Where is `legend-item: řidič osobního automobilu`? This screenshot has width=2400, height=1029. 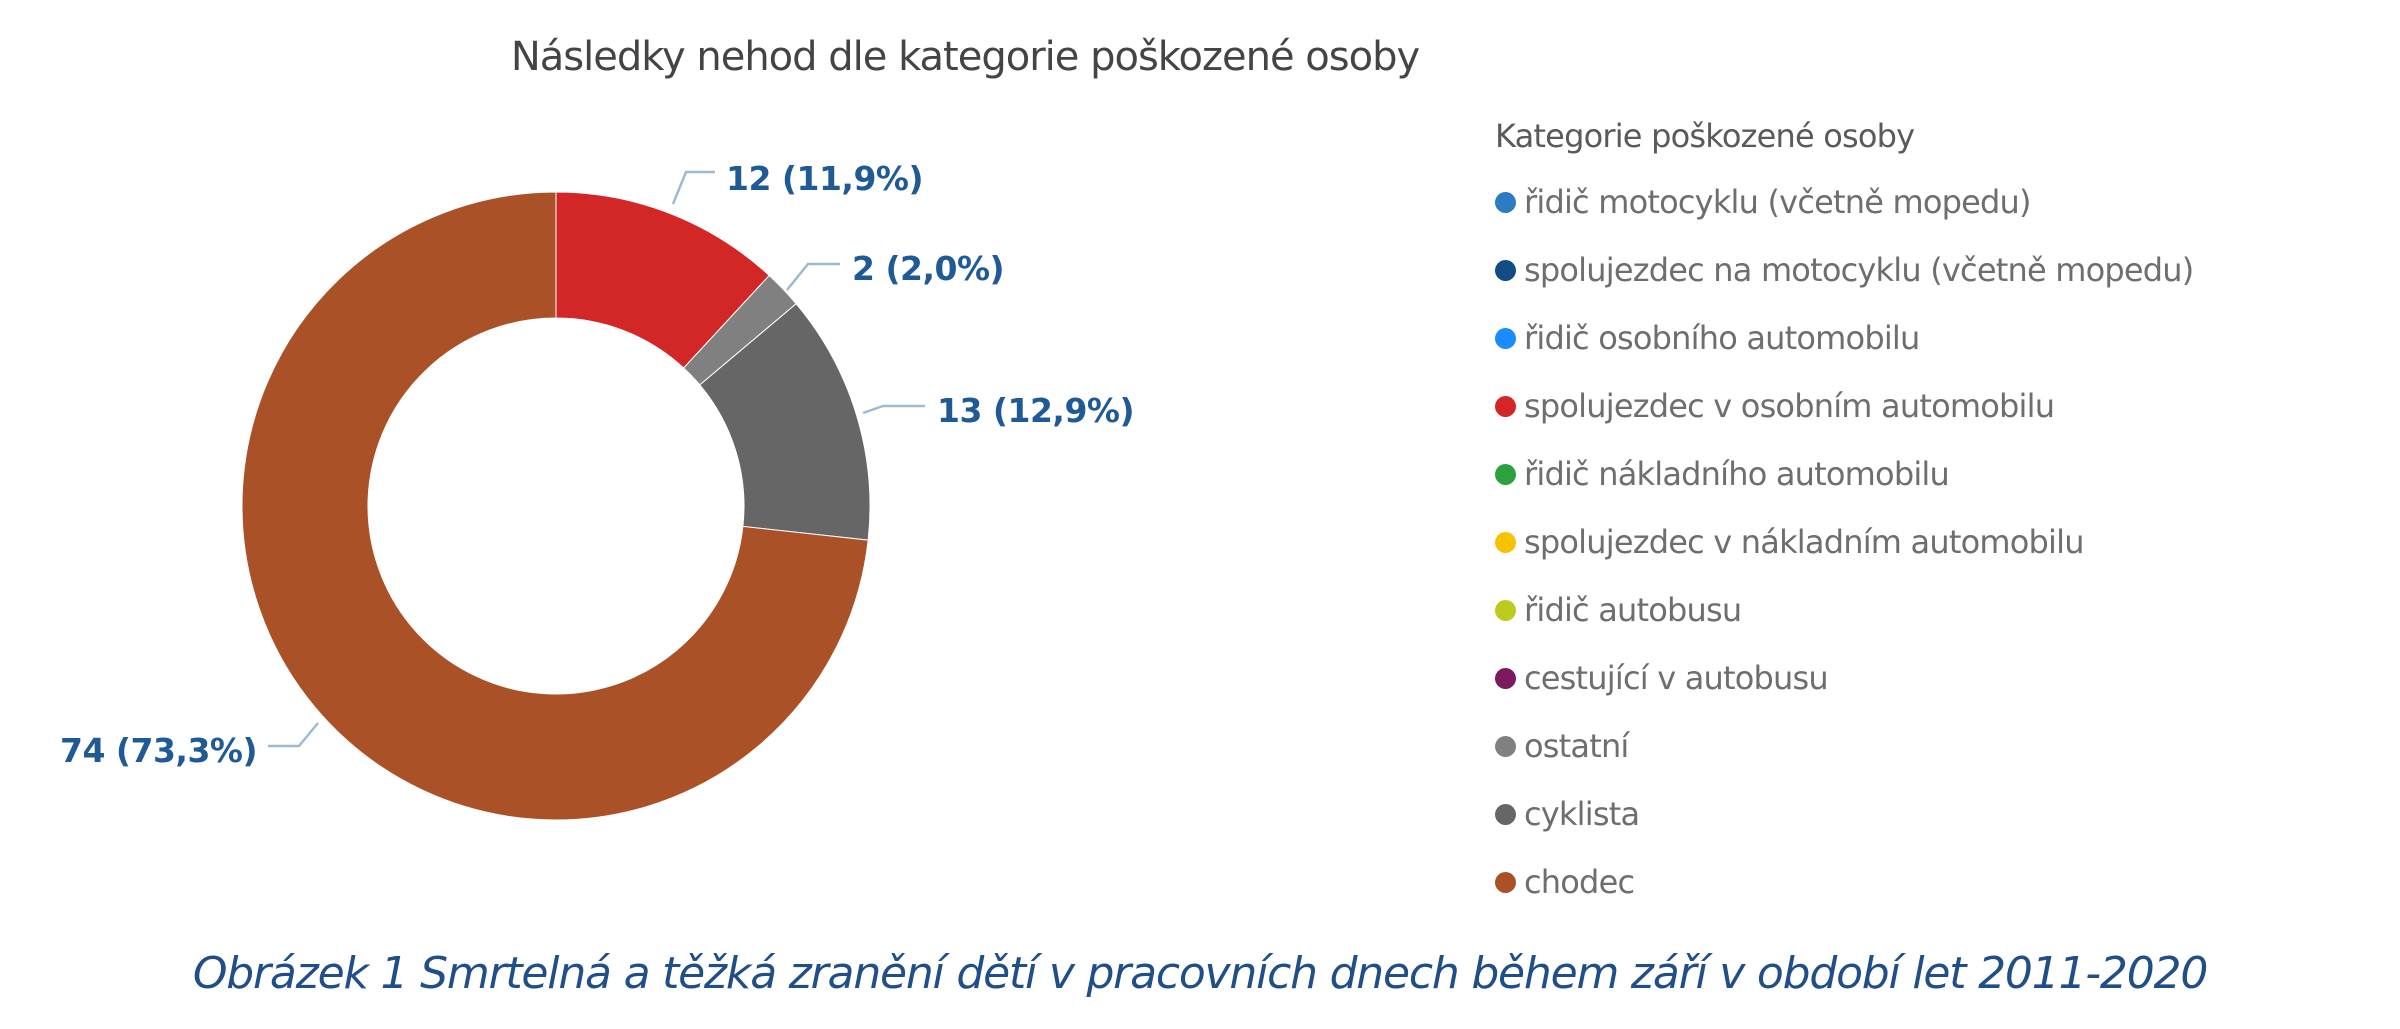 legend-item: řidič osobního automobilu is located at coordinates (1844, 338).